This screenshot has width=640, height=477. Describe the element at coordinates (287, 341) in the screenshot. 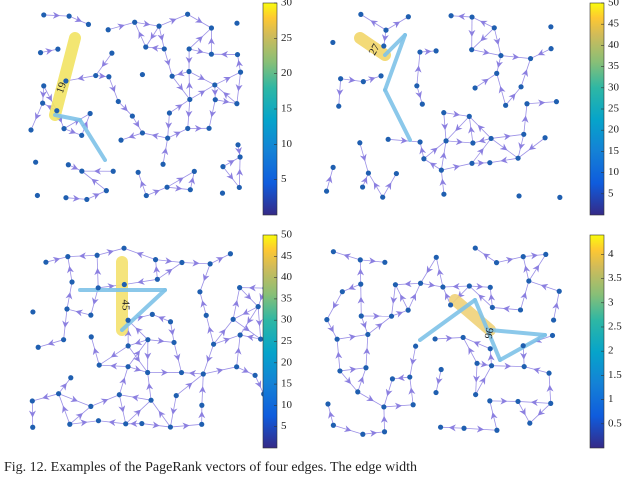

I see `colorbar-tick-label: 25` at that location.